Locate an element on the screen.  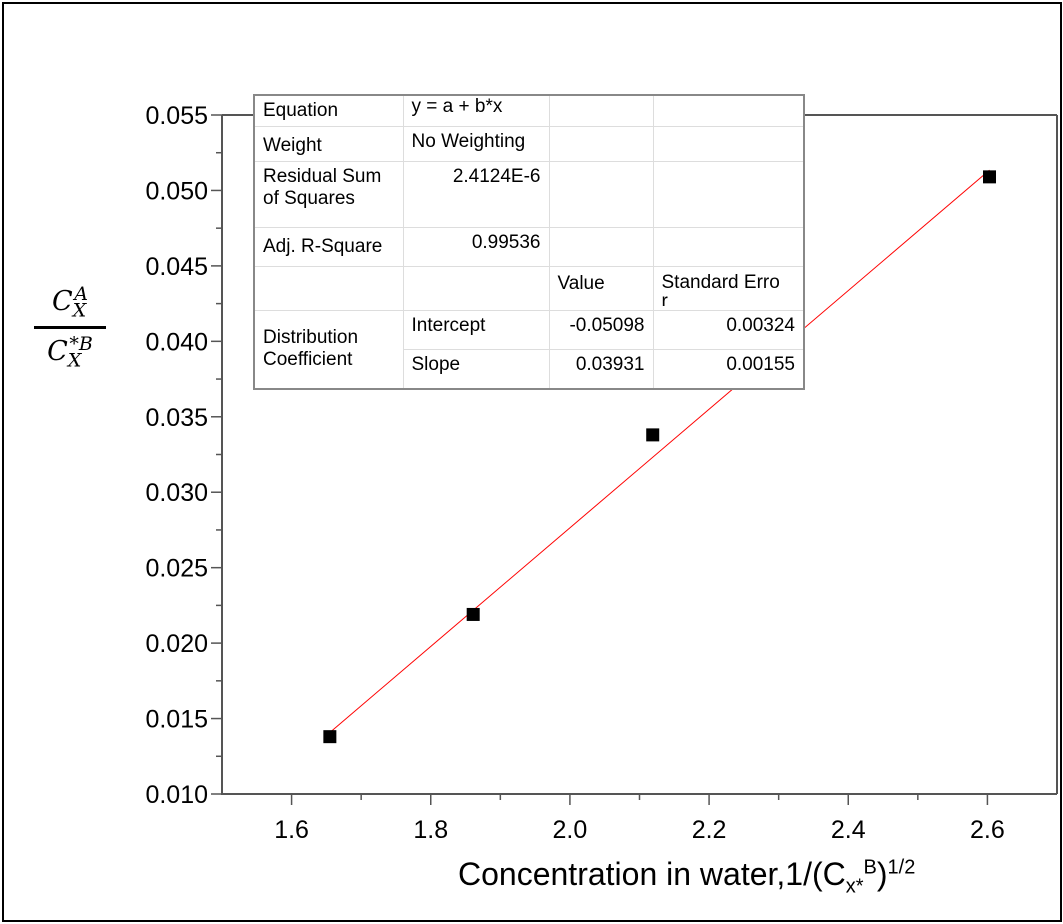
x-tick-label: 2.4 is located at coordinates (848, 830).